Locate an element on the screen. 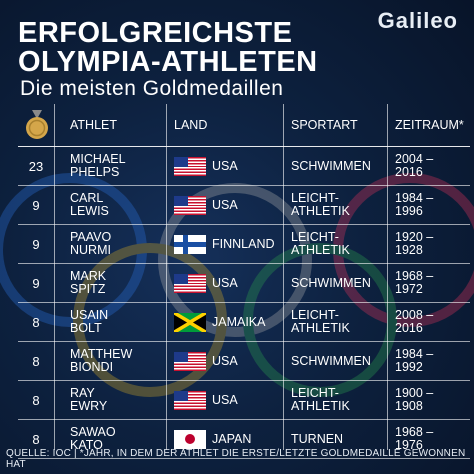 Image resolution: width=474 pixels, height=474 pixels. period-cell: 1984 –1992 is located at coordinates (434, 361).